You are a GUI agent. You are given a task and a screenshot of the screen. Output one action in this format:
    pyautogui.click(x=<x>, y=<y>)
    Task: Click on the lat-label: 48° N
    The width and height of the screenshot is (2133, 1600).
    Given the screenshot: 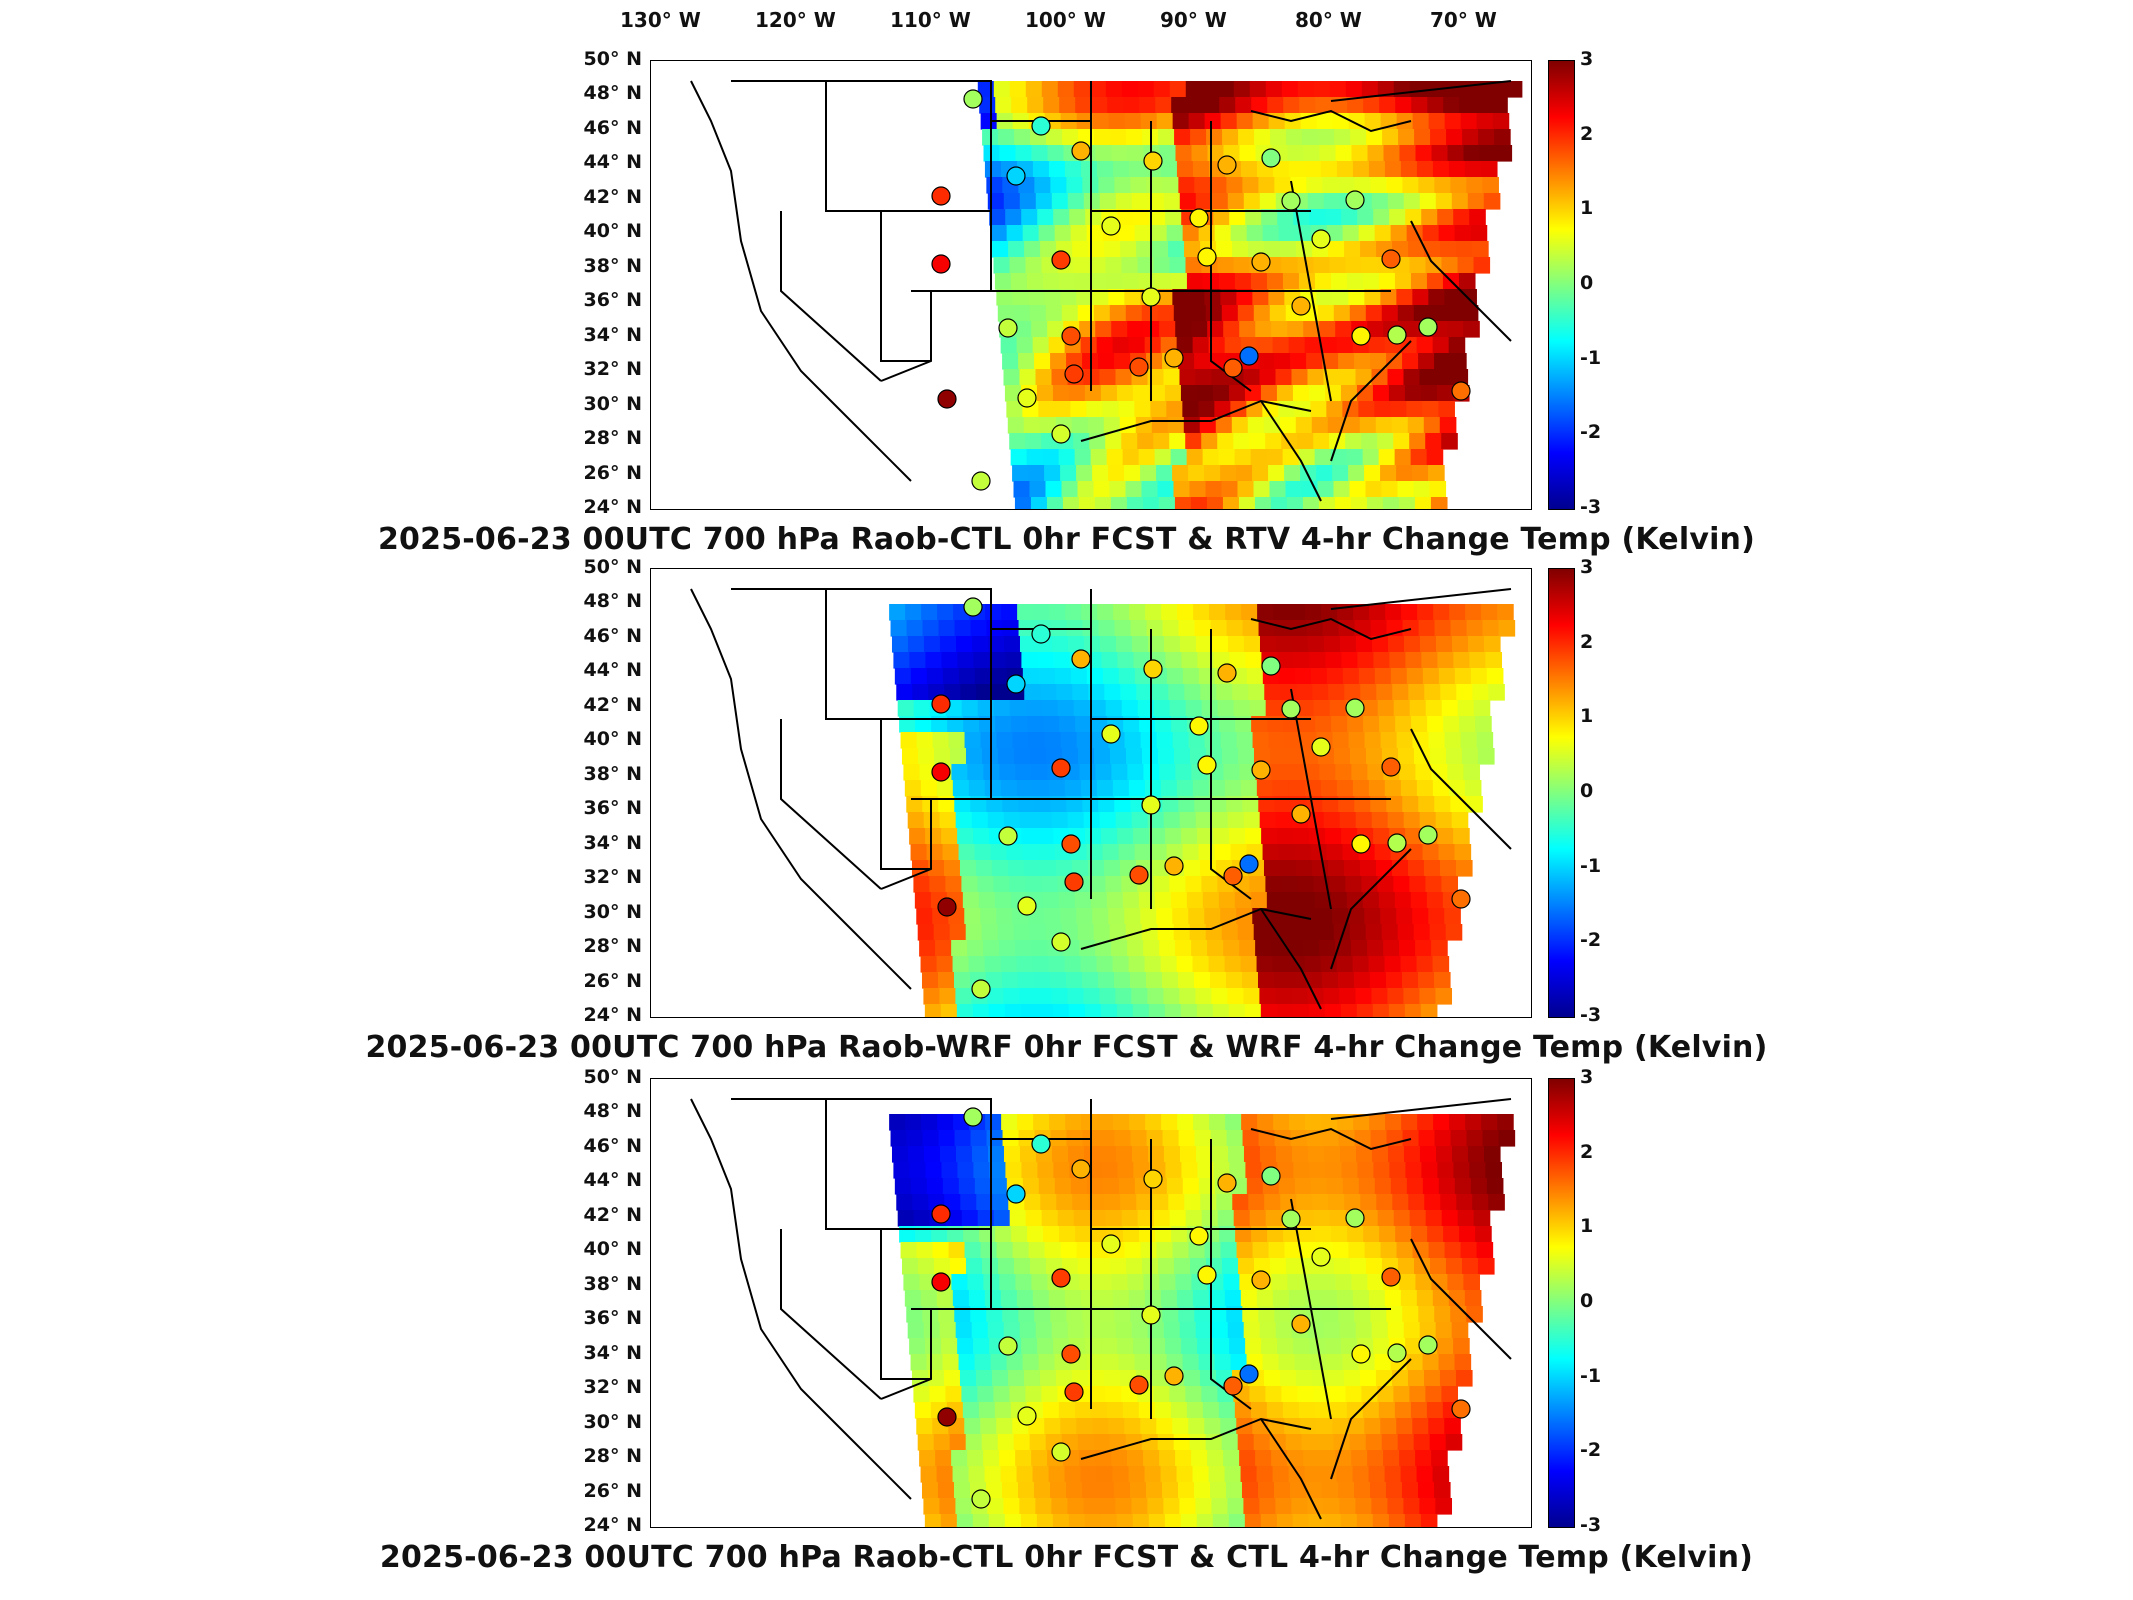 What is the action you would take?
    pyautogui.click(x=612, y=1111)
    